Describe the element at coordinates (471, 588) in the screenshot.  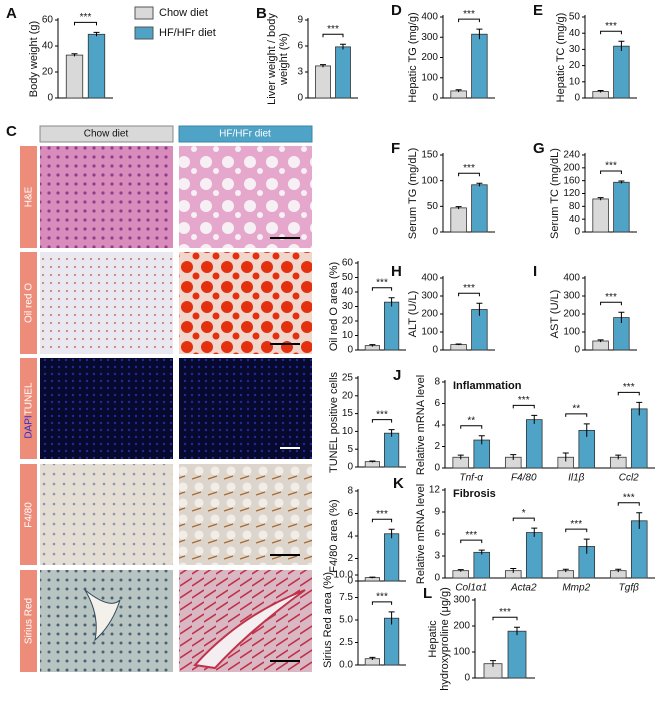
I see `x-tick-label: Col1α1` at that location.